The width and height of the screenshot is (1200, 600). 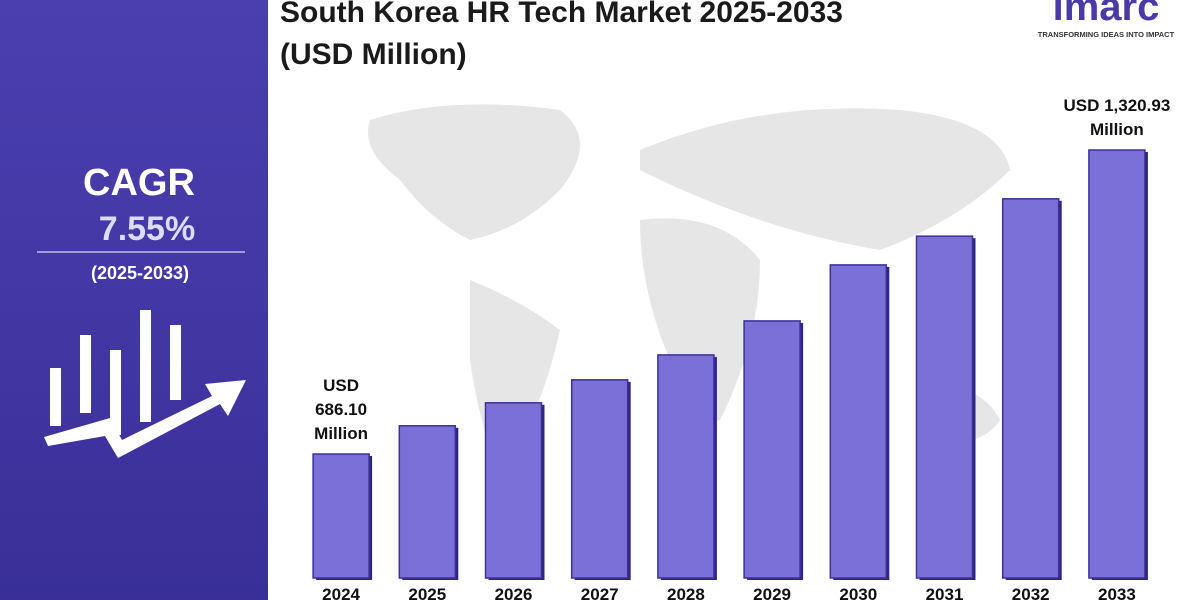 I want to click on x-tick-label: 2031, so click(x=945, y=592).